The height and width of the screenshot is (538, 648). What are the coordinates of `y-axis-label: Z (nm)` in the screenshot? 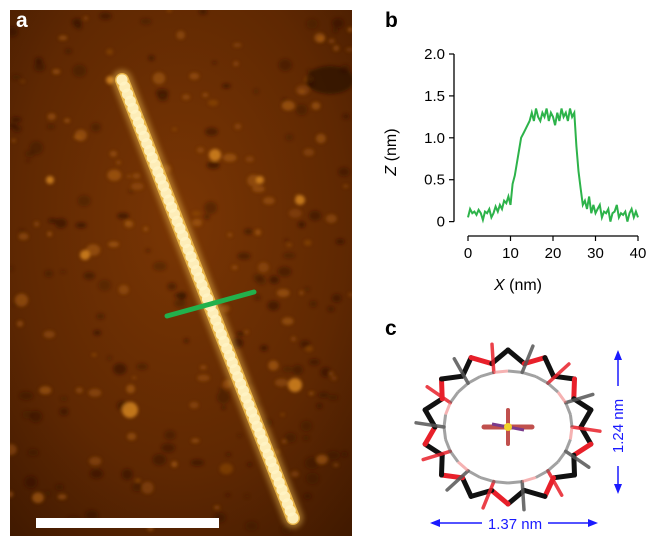 It's located at (391, 152).